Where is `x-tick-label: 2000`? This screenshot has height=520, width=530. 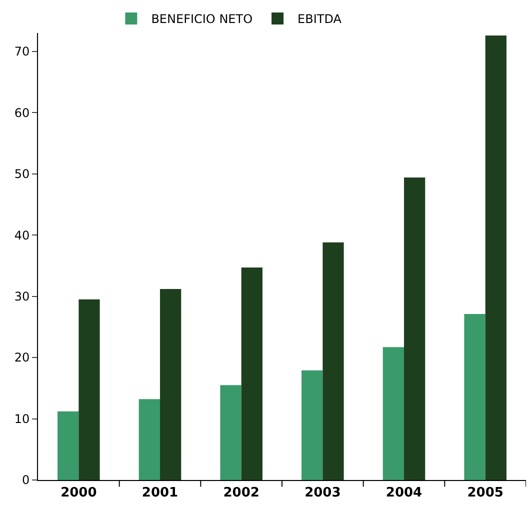
x-tick-label: 2000 is located at coordinates (78, 493).